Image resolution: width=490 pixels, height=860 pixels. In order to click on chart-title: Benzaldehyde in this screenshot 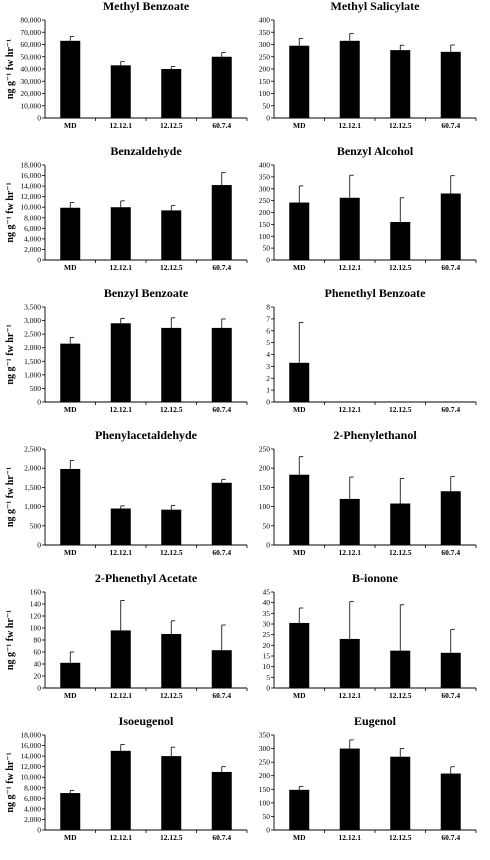, I will do `click(146, 151)`.